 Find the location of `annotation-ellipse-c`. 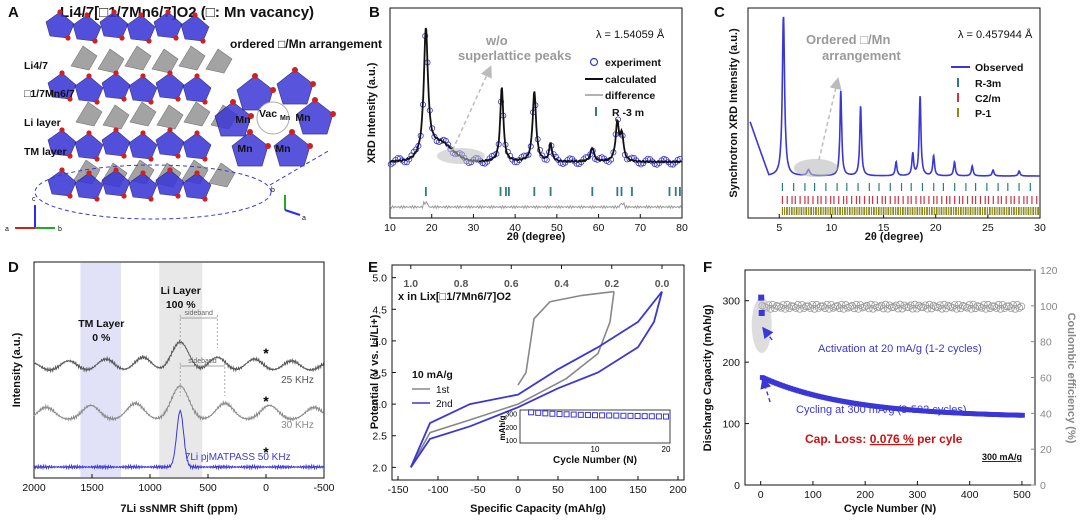

annotation-ellipse-c is located at coordinates (815, 168).